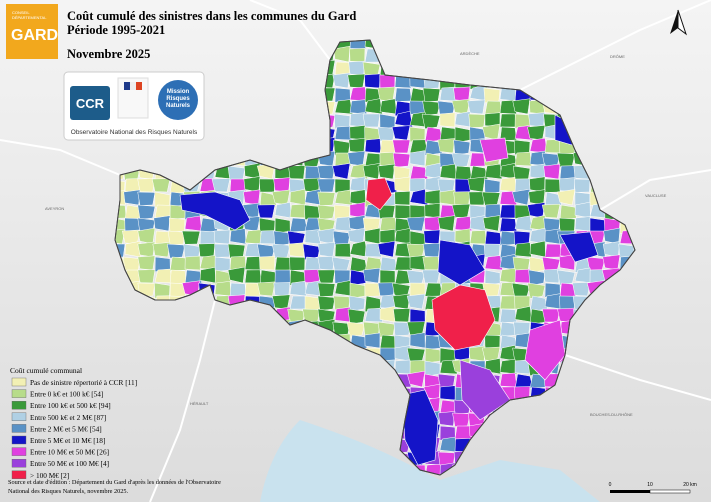 The height and width of the screenshot is (502, 711). Describe the element at coordinates (178, 100) in the screenshot. I see `mission-logo` at that location.